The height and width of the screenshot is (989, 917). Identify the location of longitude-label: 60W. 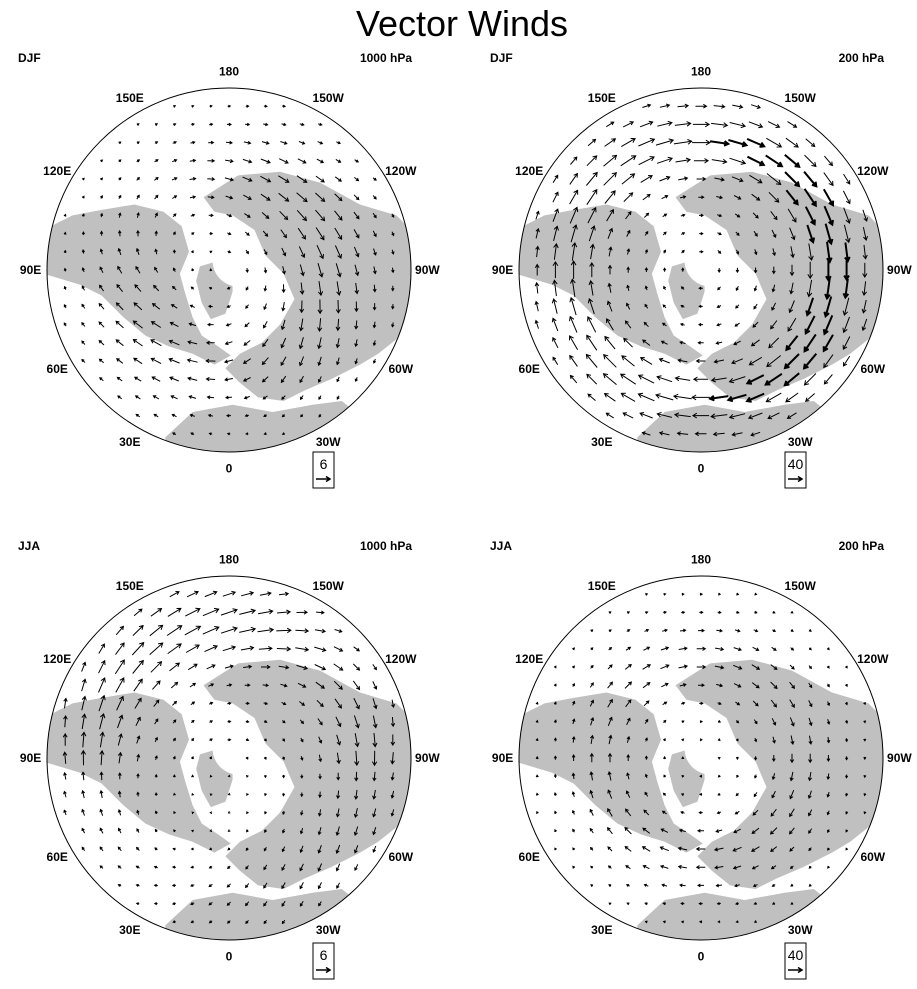
(400, 369).